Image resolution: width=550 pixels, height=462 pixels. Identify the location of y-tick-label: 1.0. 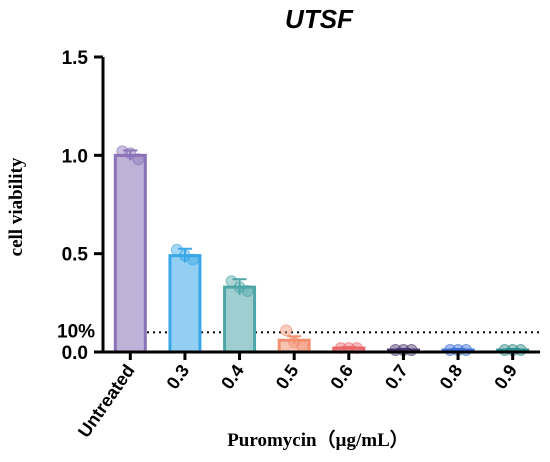
(75, 156).